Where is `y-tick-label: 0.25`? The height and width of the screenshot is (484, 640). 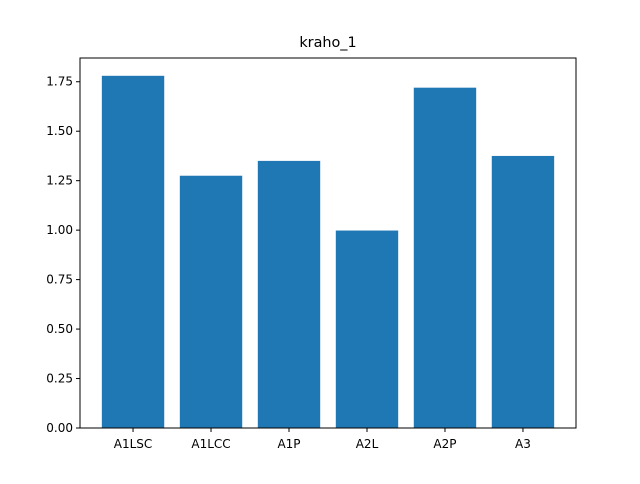 y-tick-label: 0.25 is located at coordinates (59, 379).